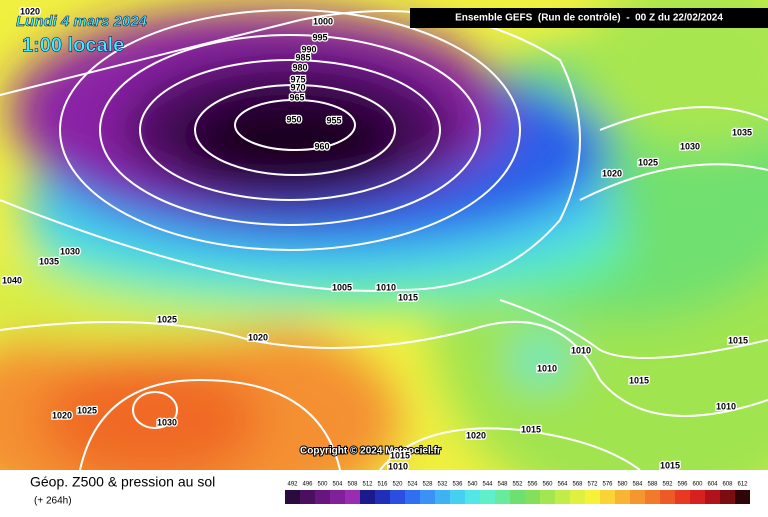  What do you see at coordinates (412, 485) in the screenshot?
I see `scale-label: 524` at bounding box center [412, 485].